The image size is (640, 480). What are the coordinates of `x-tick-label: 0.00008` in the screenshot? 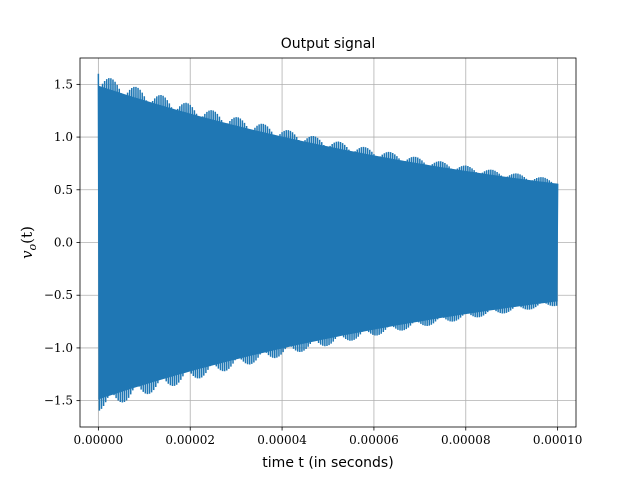 It's located at (466, 440).